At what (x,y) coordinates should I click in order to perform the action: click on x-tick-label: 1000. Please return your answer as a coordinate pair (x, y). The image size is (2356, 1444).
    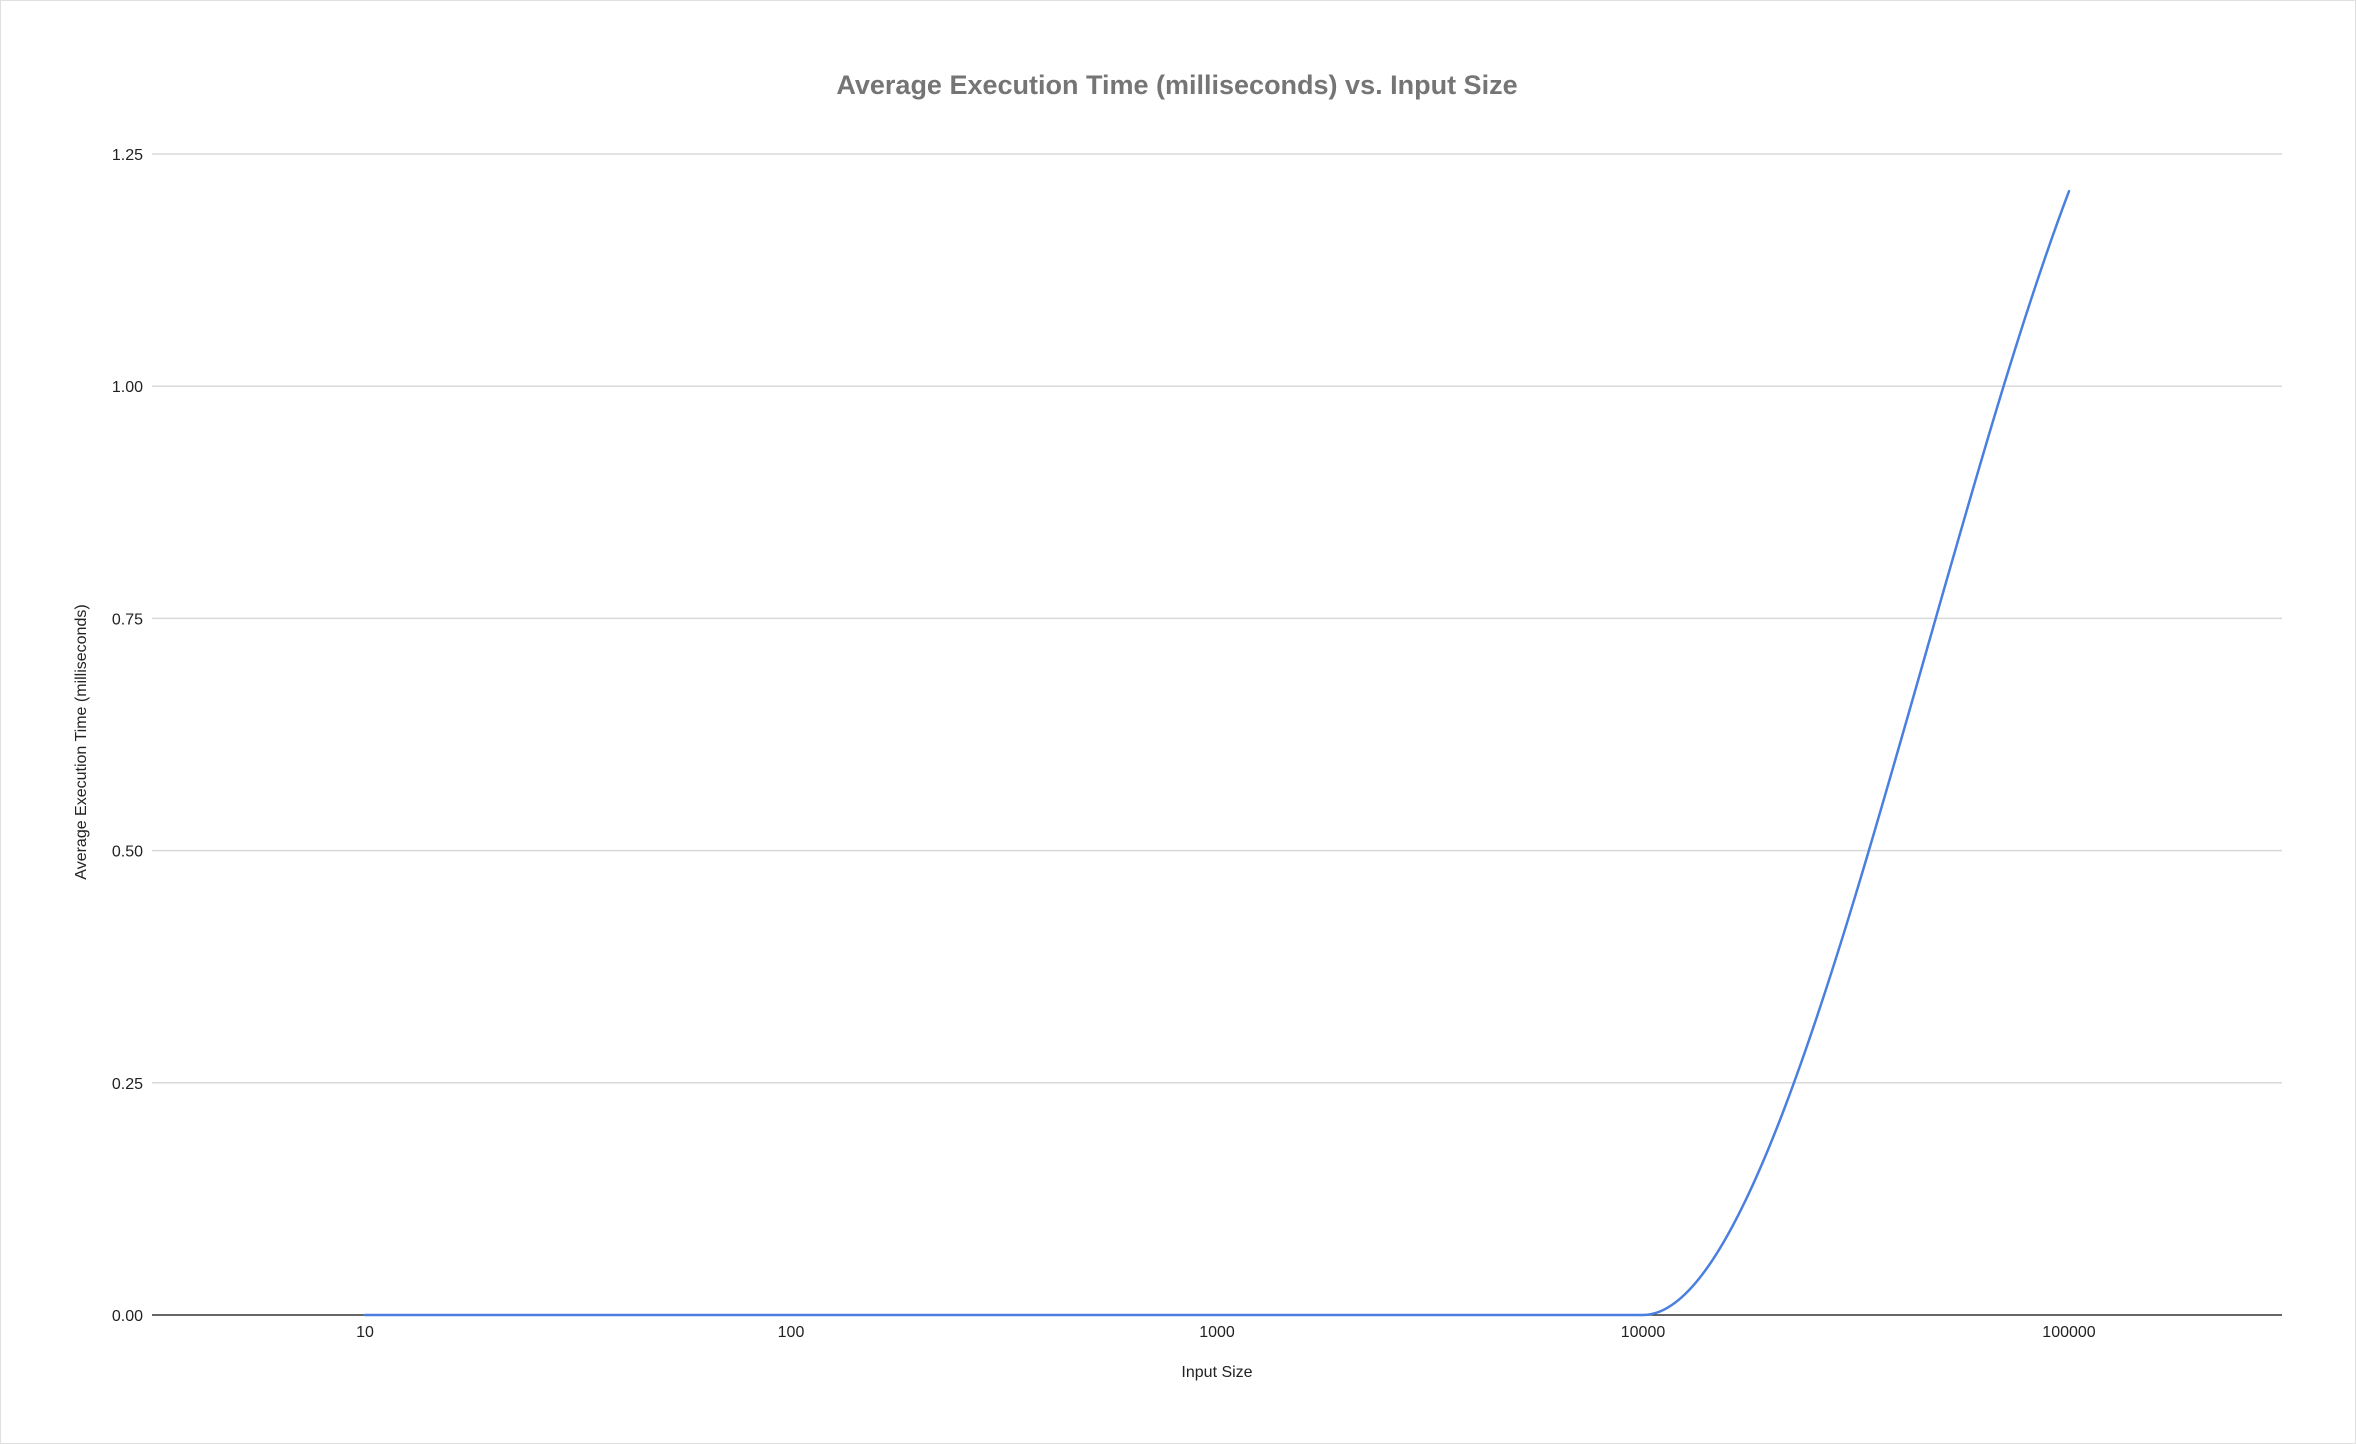
    Looking at the image, I should click on (1217, 1332).